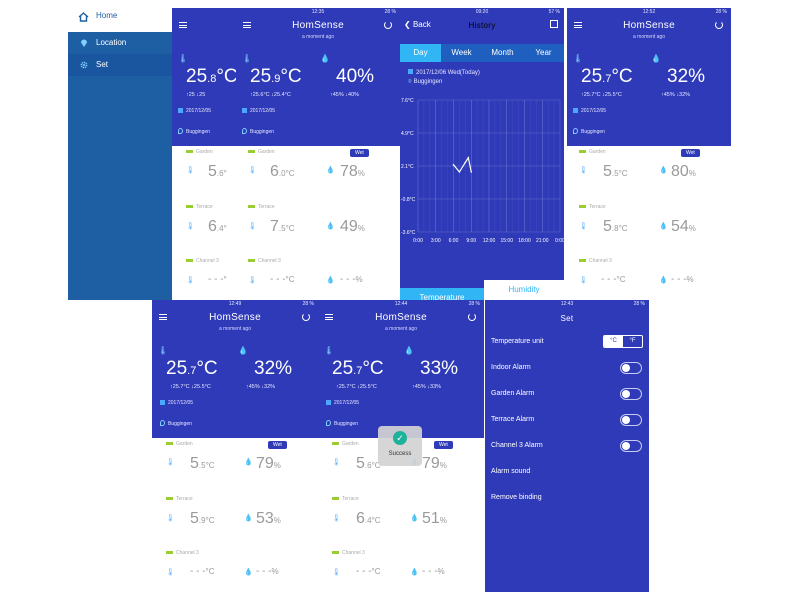  Describe the element at coordinates (524, 290) in the screenshot. I see `tab-humidity: Humidity` at that location.